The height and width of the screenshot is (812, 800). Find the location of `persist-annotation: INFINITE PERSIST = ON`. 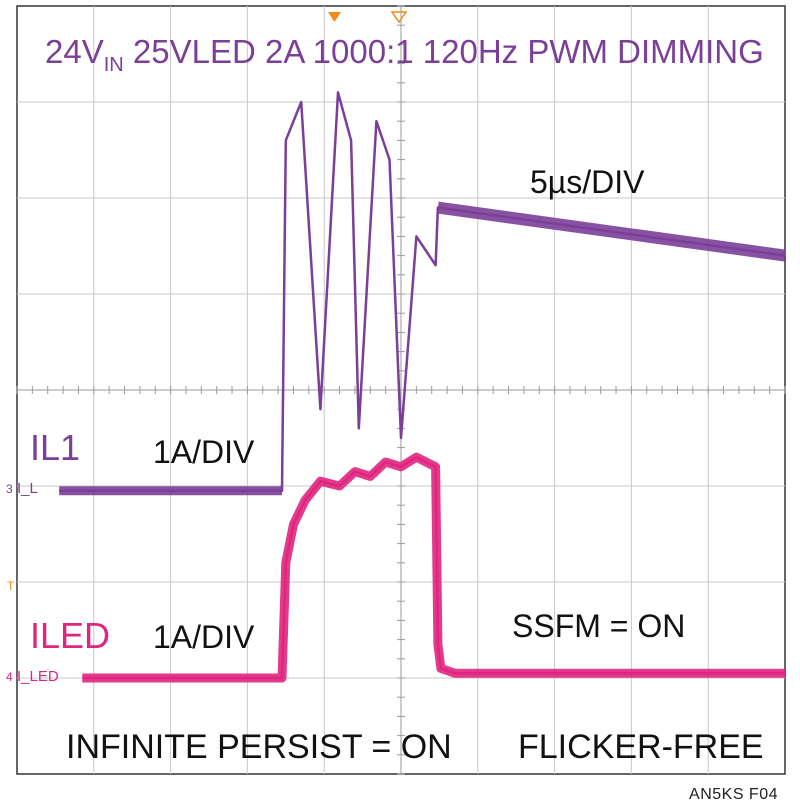

persist-annotation: INFINITE PERSIST = ON is located at coordinates (259, 747).